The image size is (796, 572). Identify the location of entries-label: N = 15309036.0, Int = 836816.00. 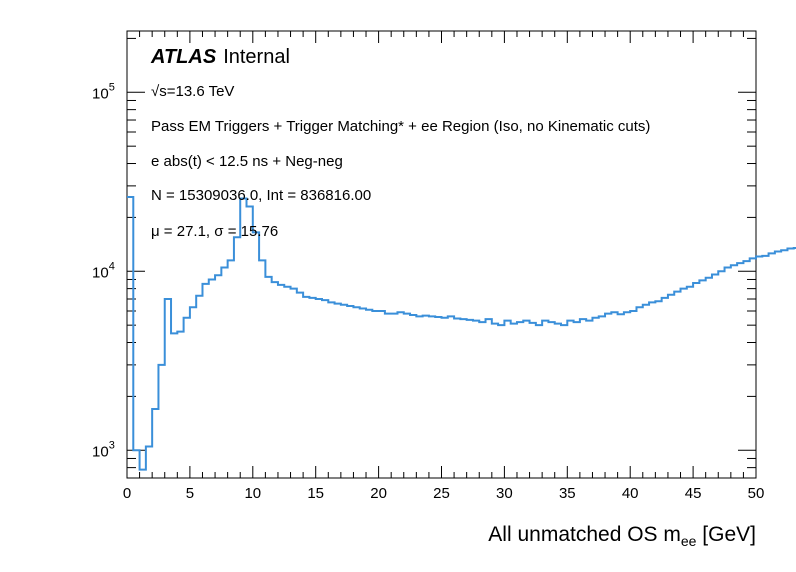
(261, 195).